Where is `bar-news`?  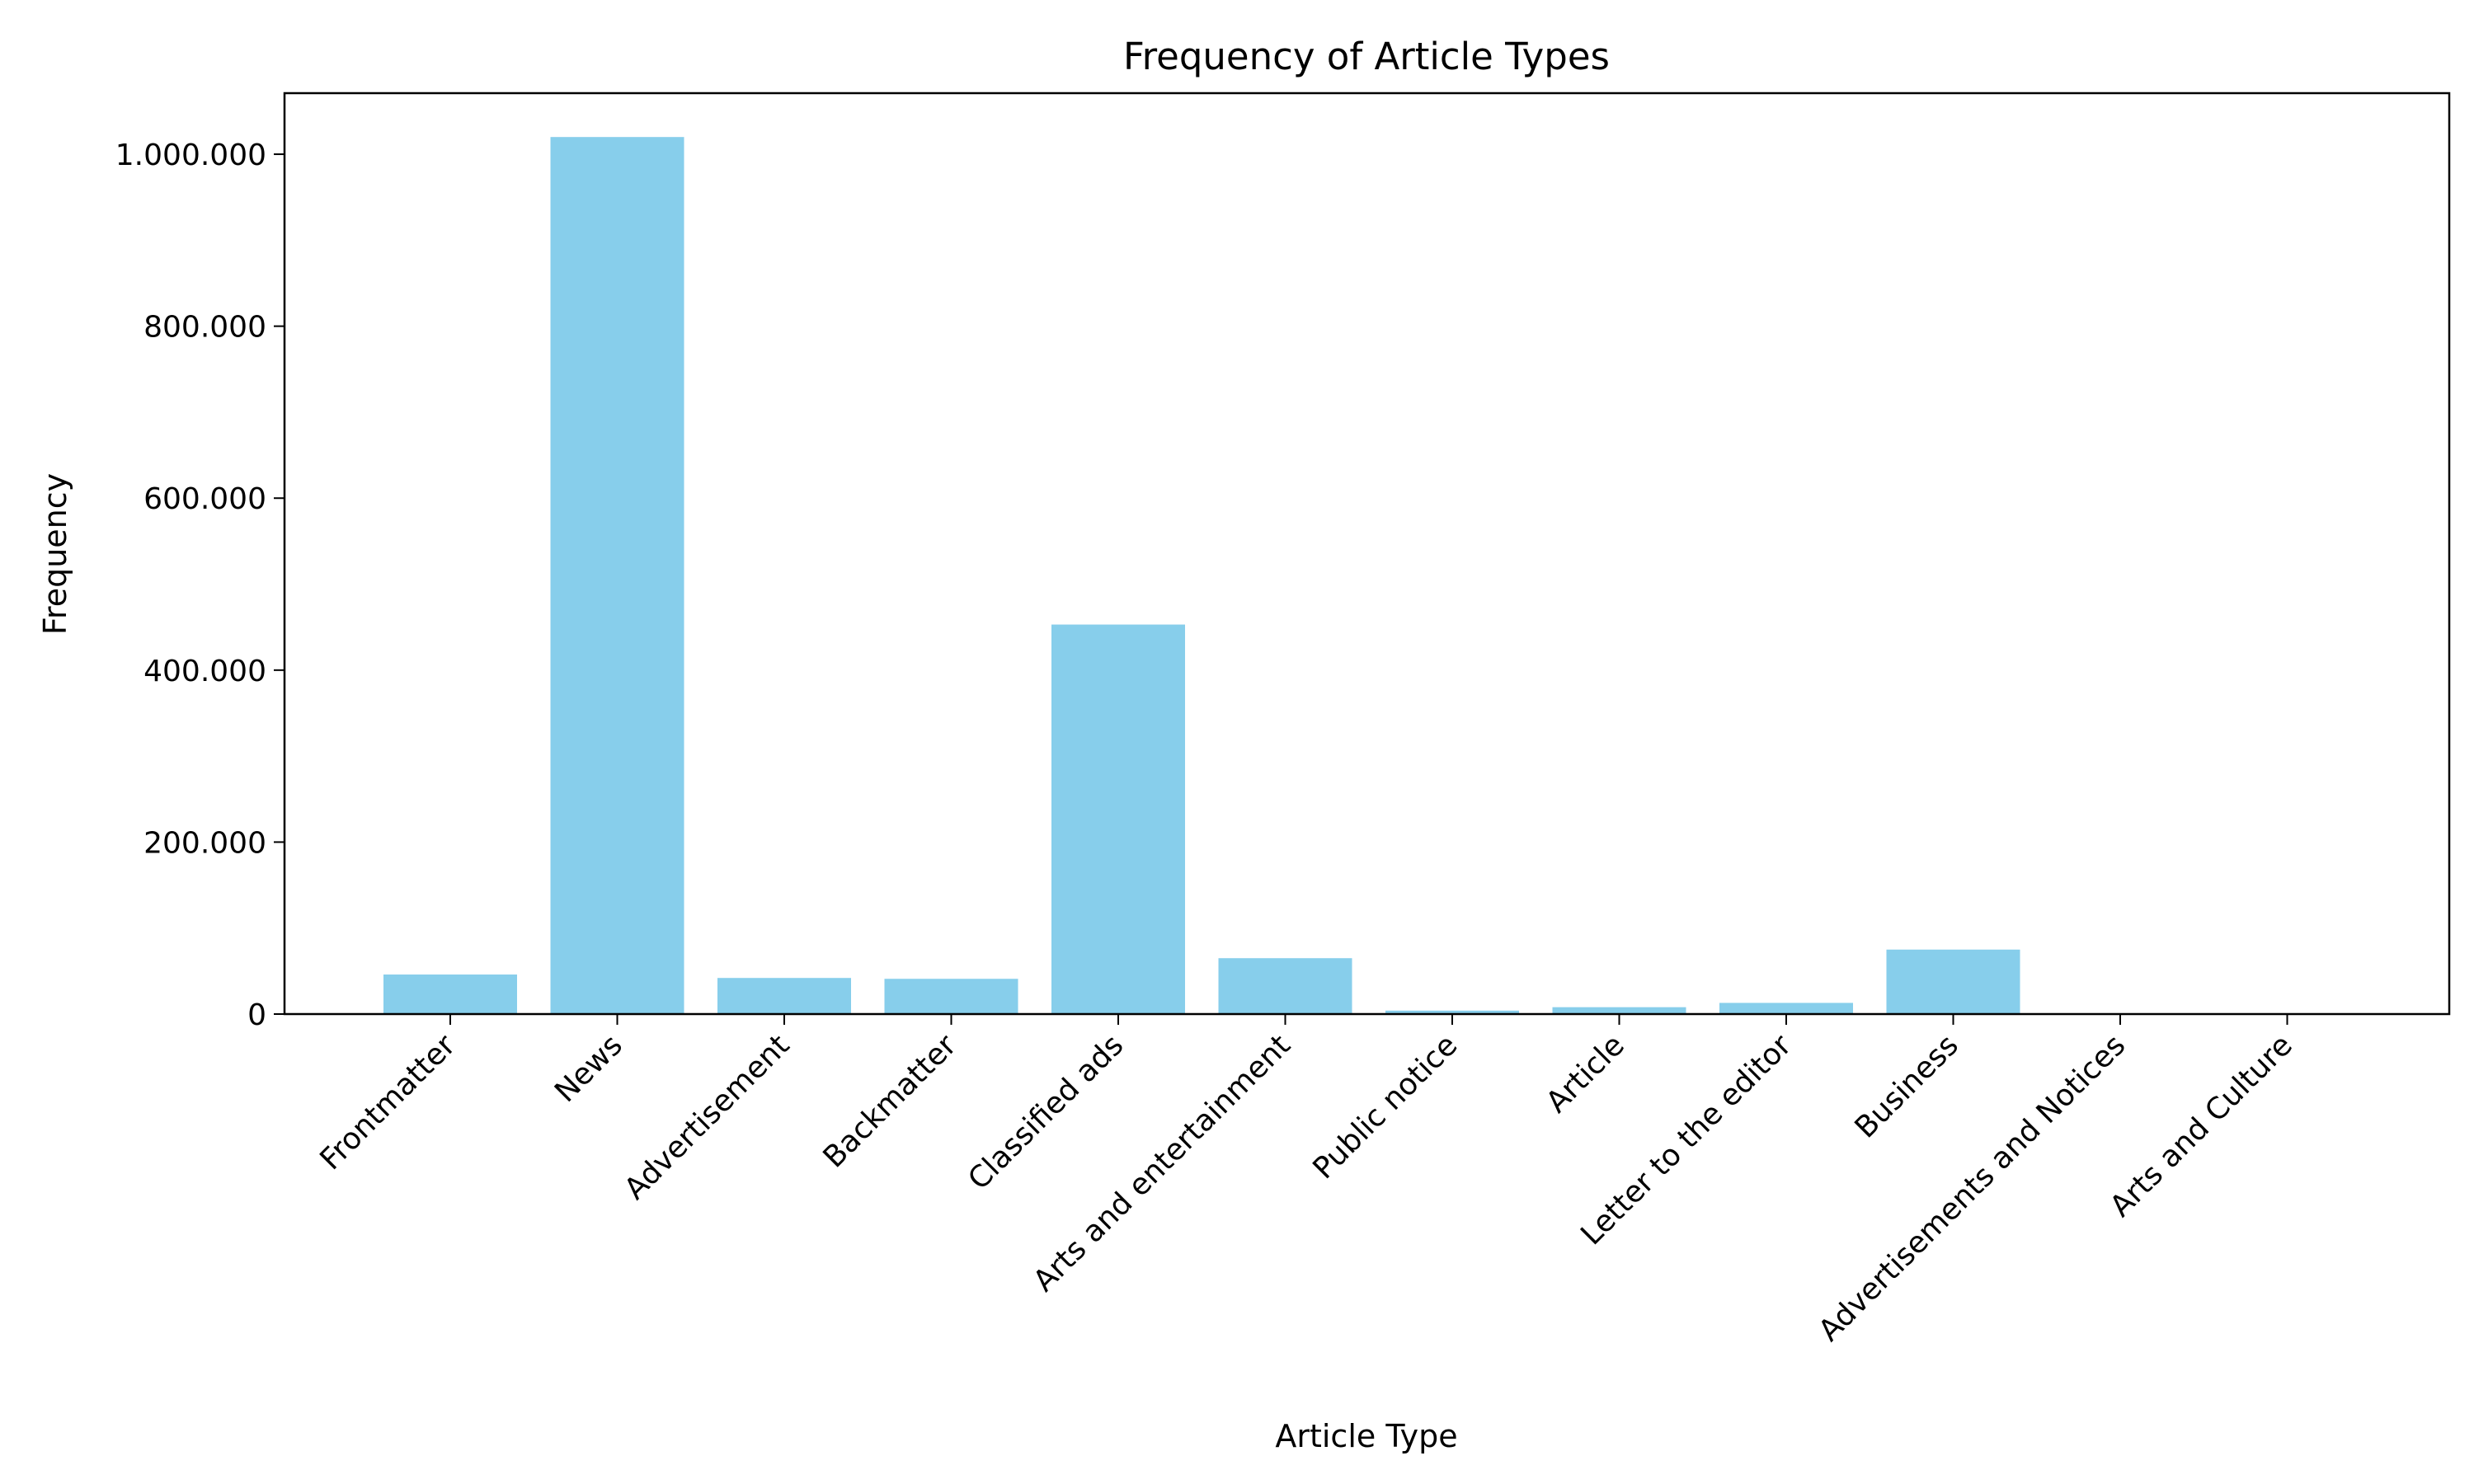
bar-news is located at coordinates (617, 576).